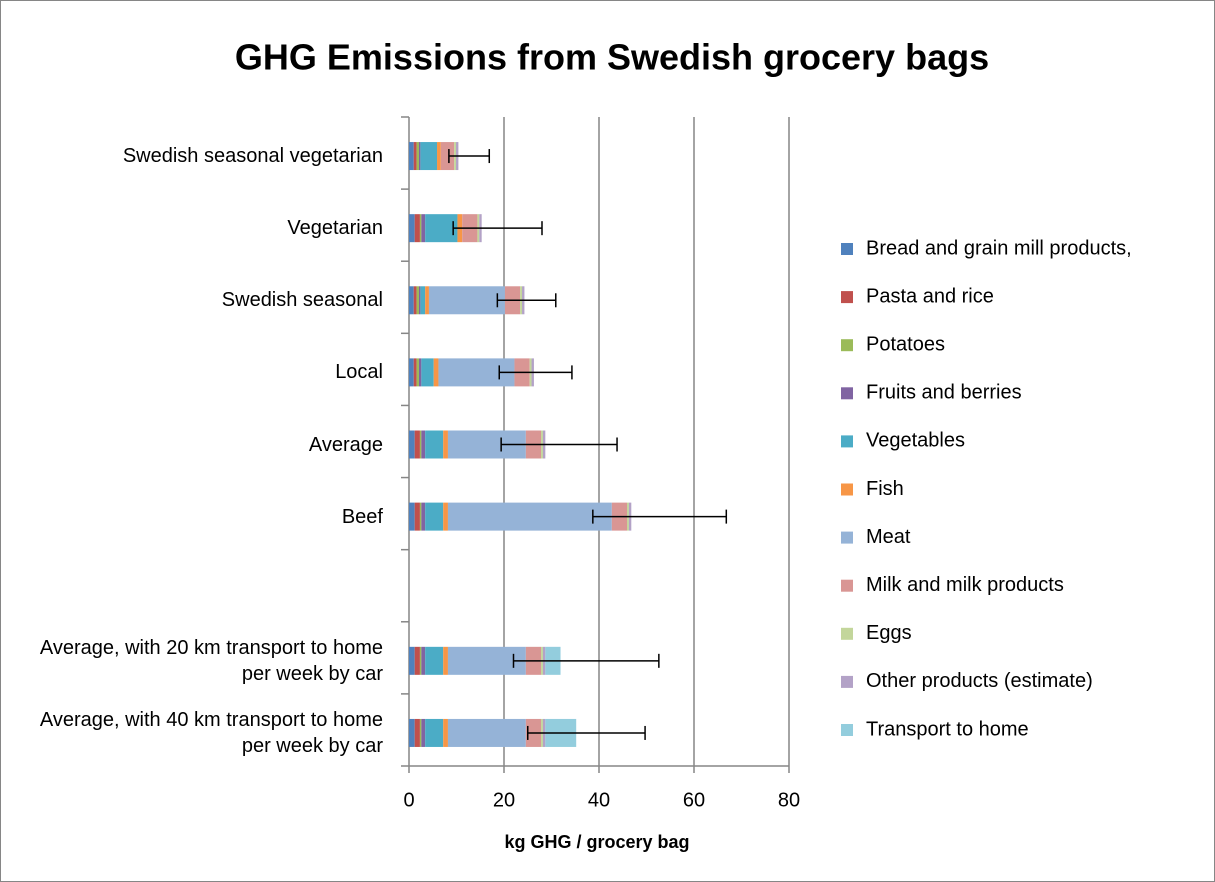 This screenshot has width=1215, height=882. Describe the element at coordinates (359, 372) in the screenshot. I see `y-tick-label: Local` at that location.